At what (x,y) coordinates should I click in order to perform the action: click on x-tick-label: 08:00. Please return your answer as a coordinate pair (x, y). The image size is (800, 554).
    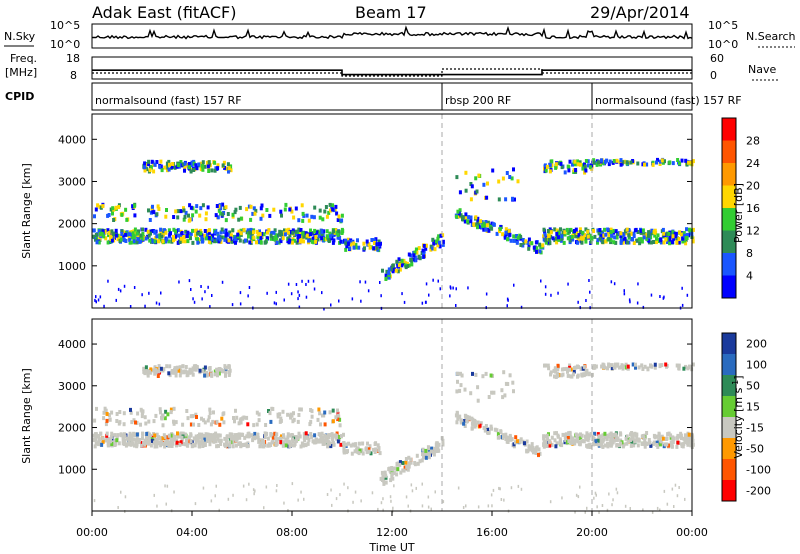
    Looking at the image, I should click on (292, 532).